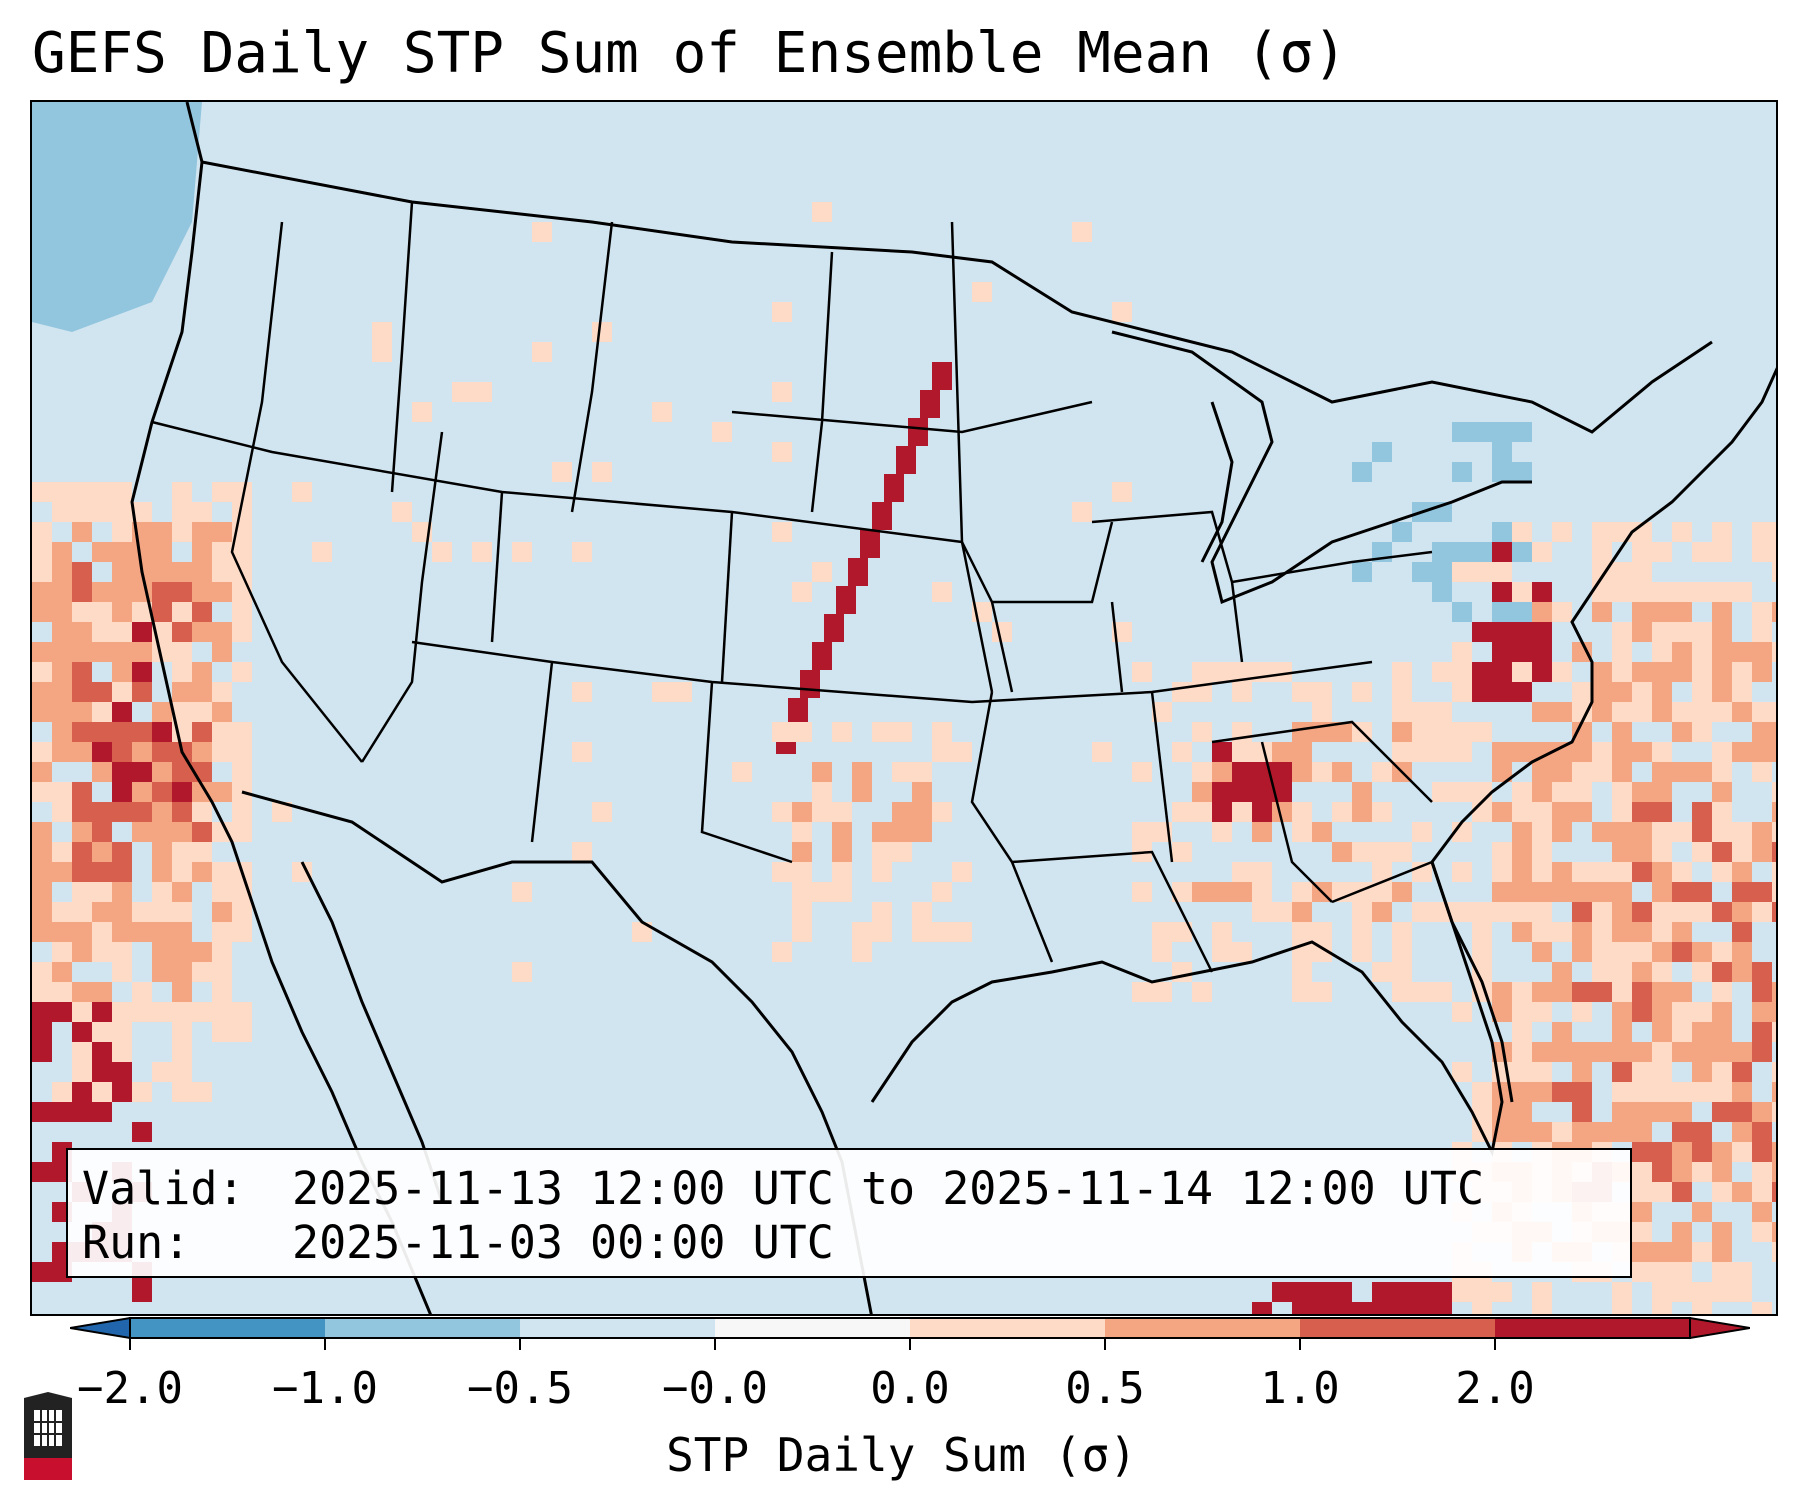 The height and width of the screenshot is (1506, 1803). I want to click on colorbar-tick-label: 1.0, so click(1300, 1388).